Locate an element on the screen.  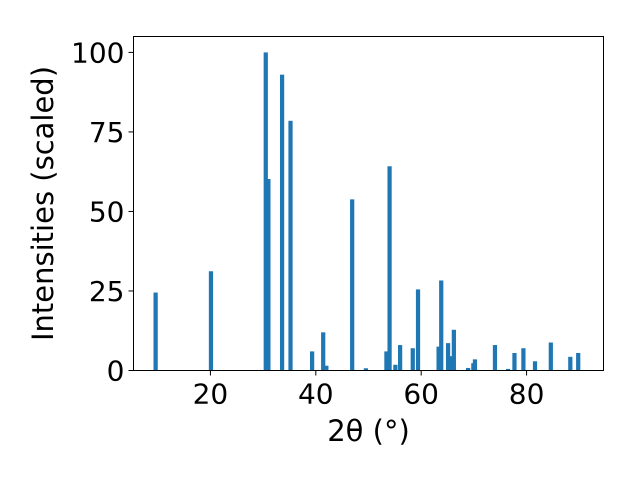
x-axis: 20 40 60 80 is located at coordinates (369, 390).